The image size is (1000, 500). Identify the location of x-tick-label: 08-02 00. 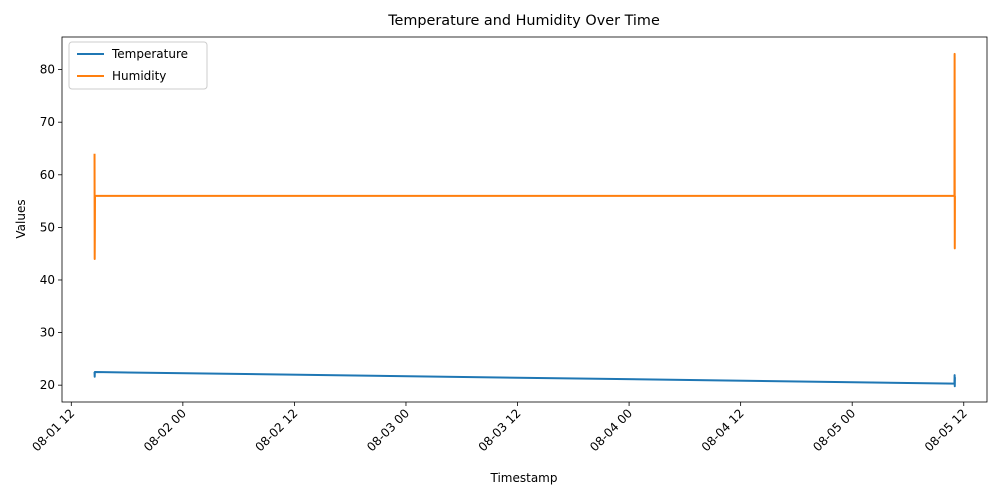
(165, 430).